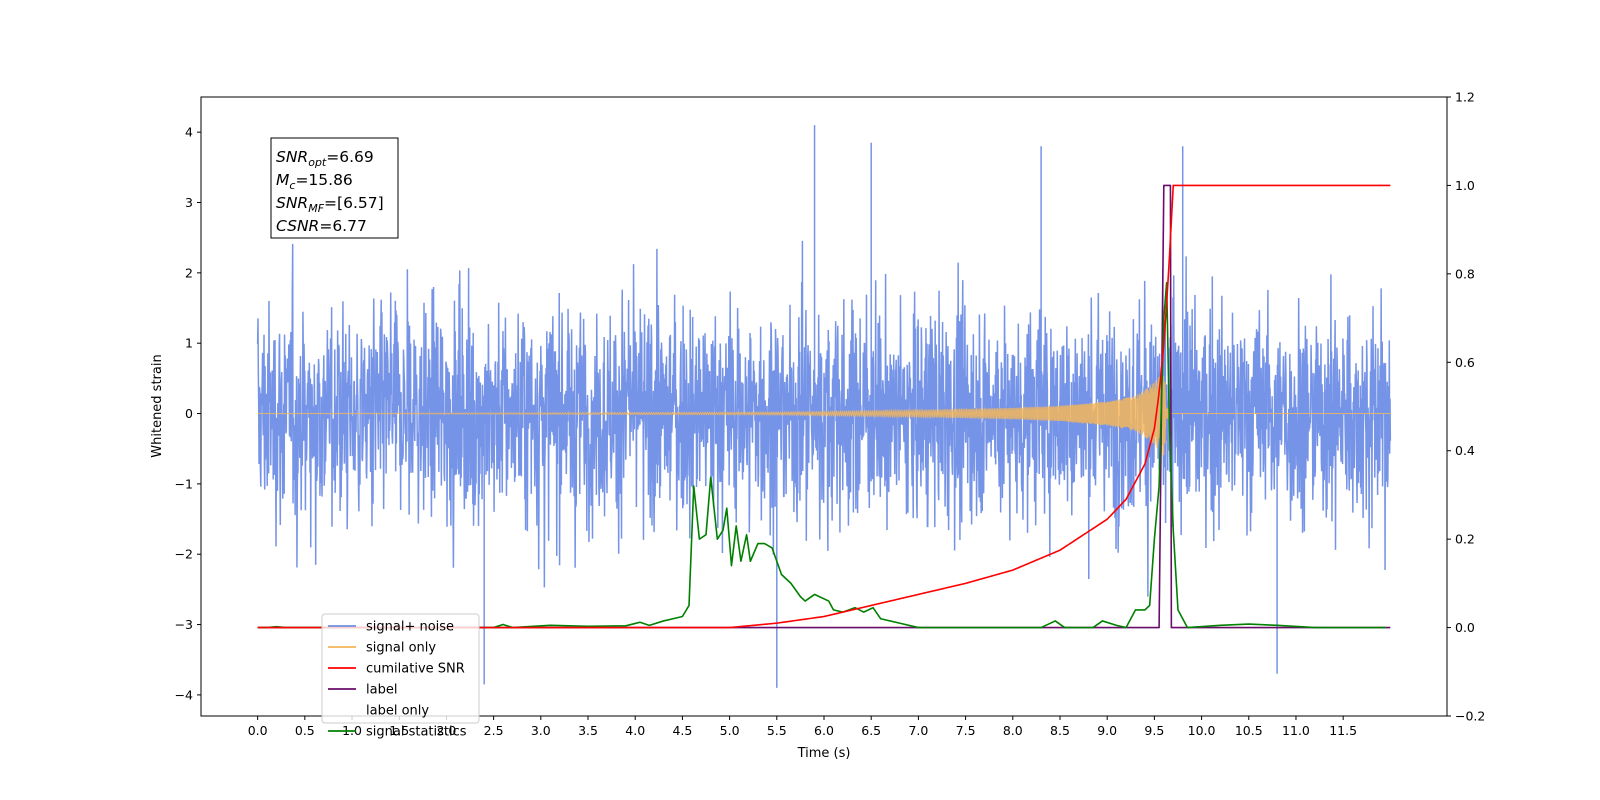 The height and width of the screenshot is (800, 1600). Describe the element at coordinates (824, 414) in the screenshot. I see `series-signal-only` at that location.